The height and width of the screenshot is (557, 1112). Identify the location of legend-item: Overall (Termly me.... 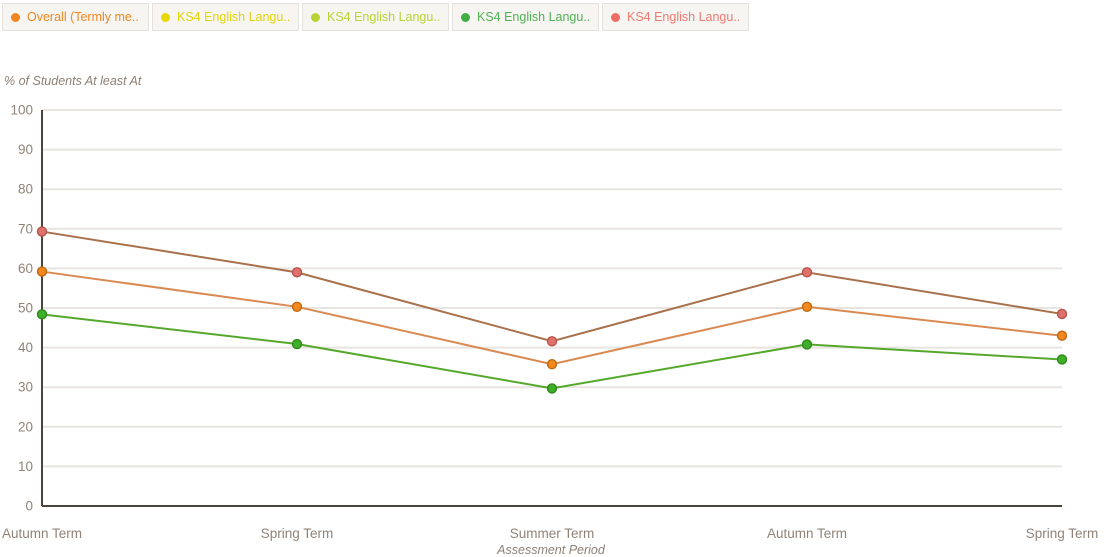
(75, 17).